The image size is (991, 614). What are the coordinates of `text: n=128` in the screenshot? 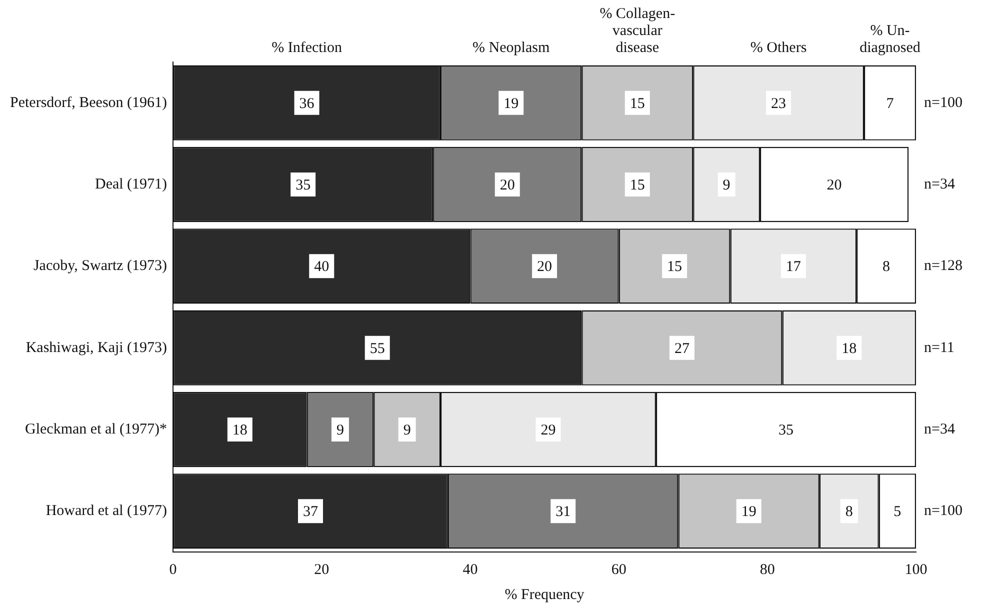 It's located at (943, 266).